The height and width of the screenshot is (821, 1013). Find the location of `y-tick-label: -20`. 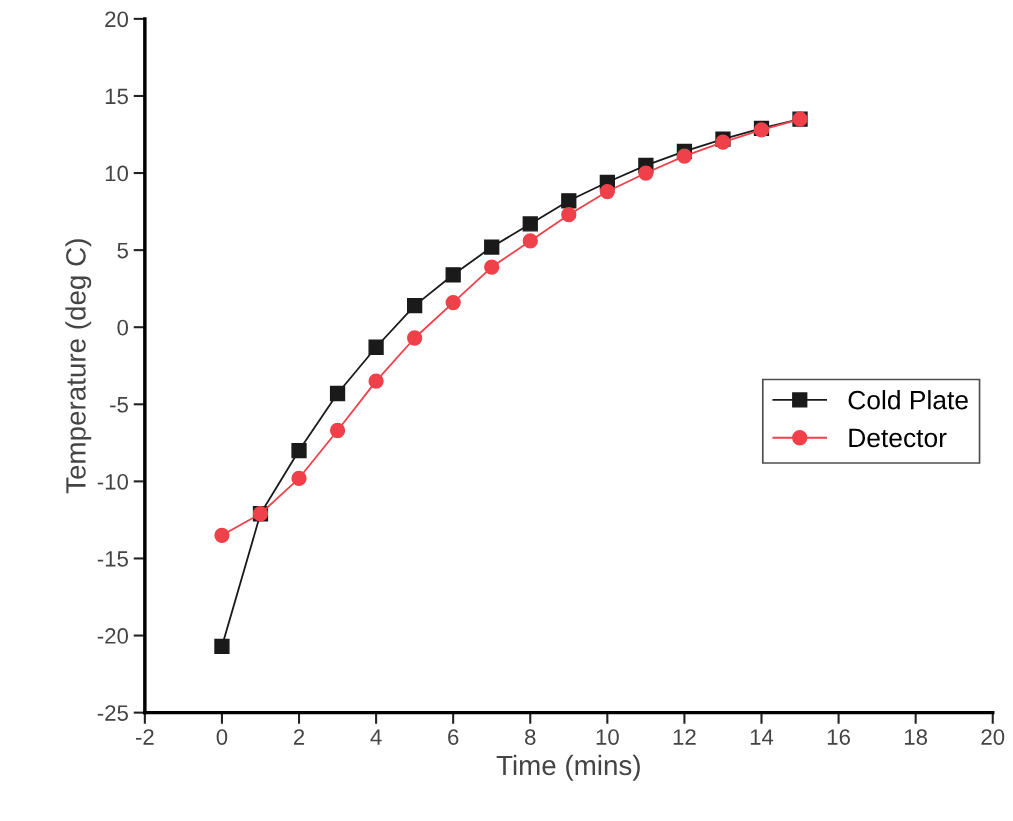

y-tick-label: -20 is located at coordinates (113, 636).